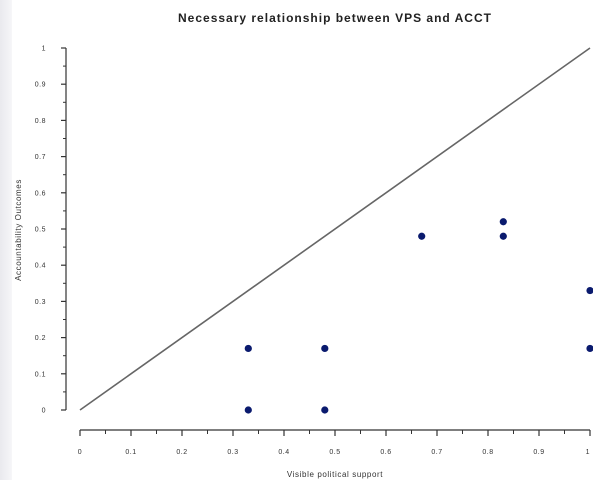  I want to click on x-tick-label: 0.2, so click(181, 452).